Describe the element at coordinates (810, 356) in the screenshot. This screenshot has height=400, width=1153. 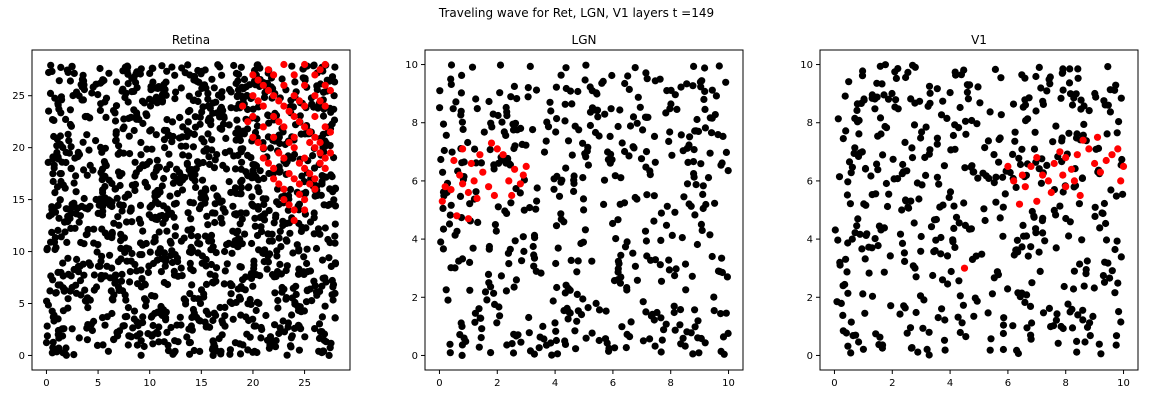
I see `y-tick-label: 0` at that location.